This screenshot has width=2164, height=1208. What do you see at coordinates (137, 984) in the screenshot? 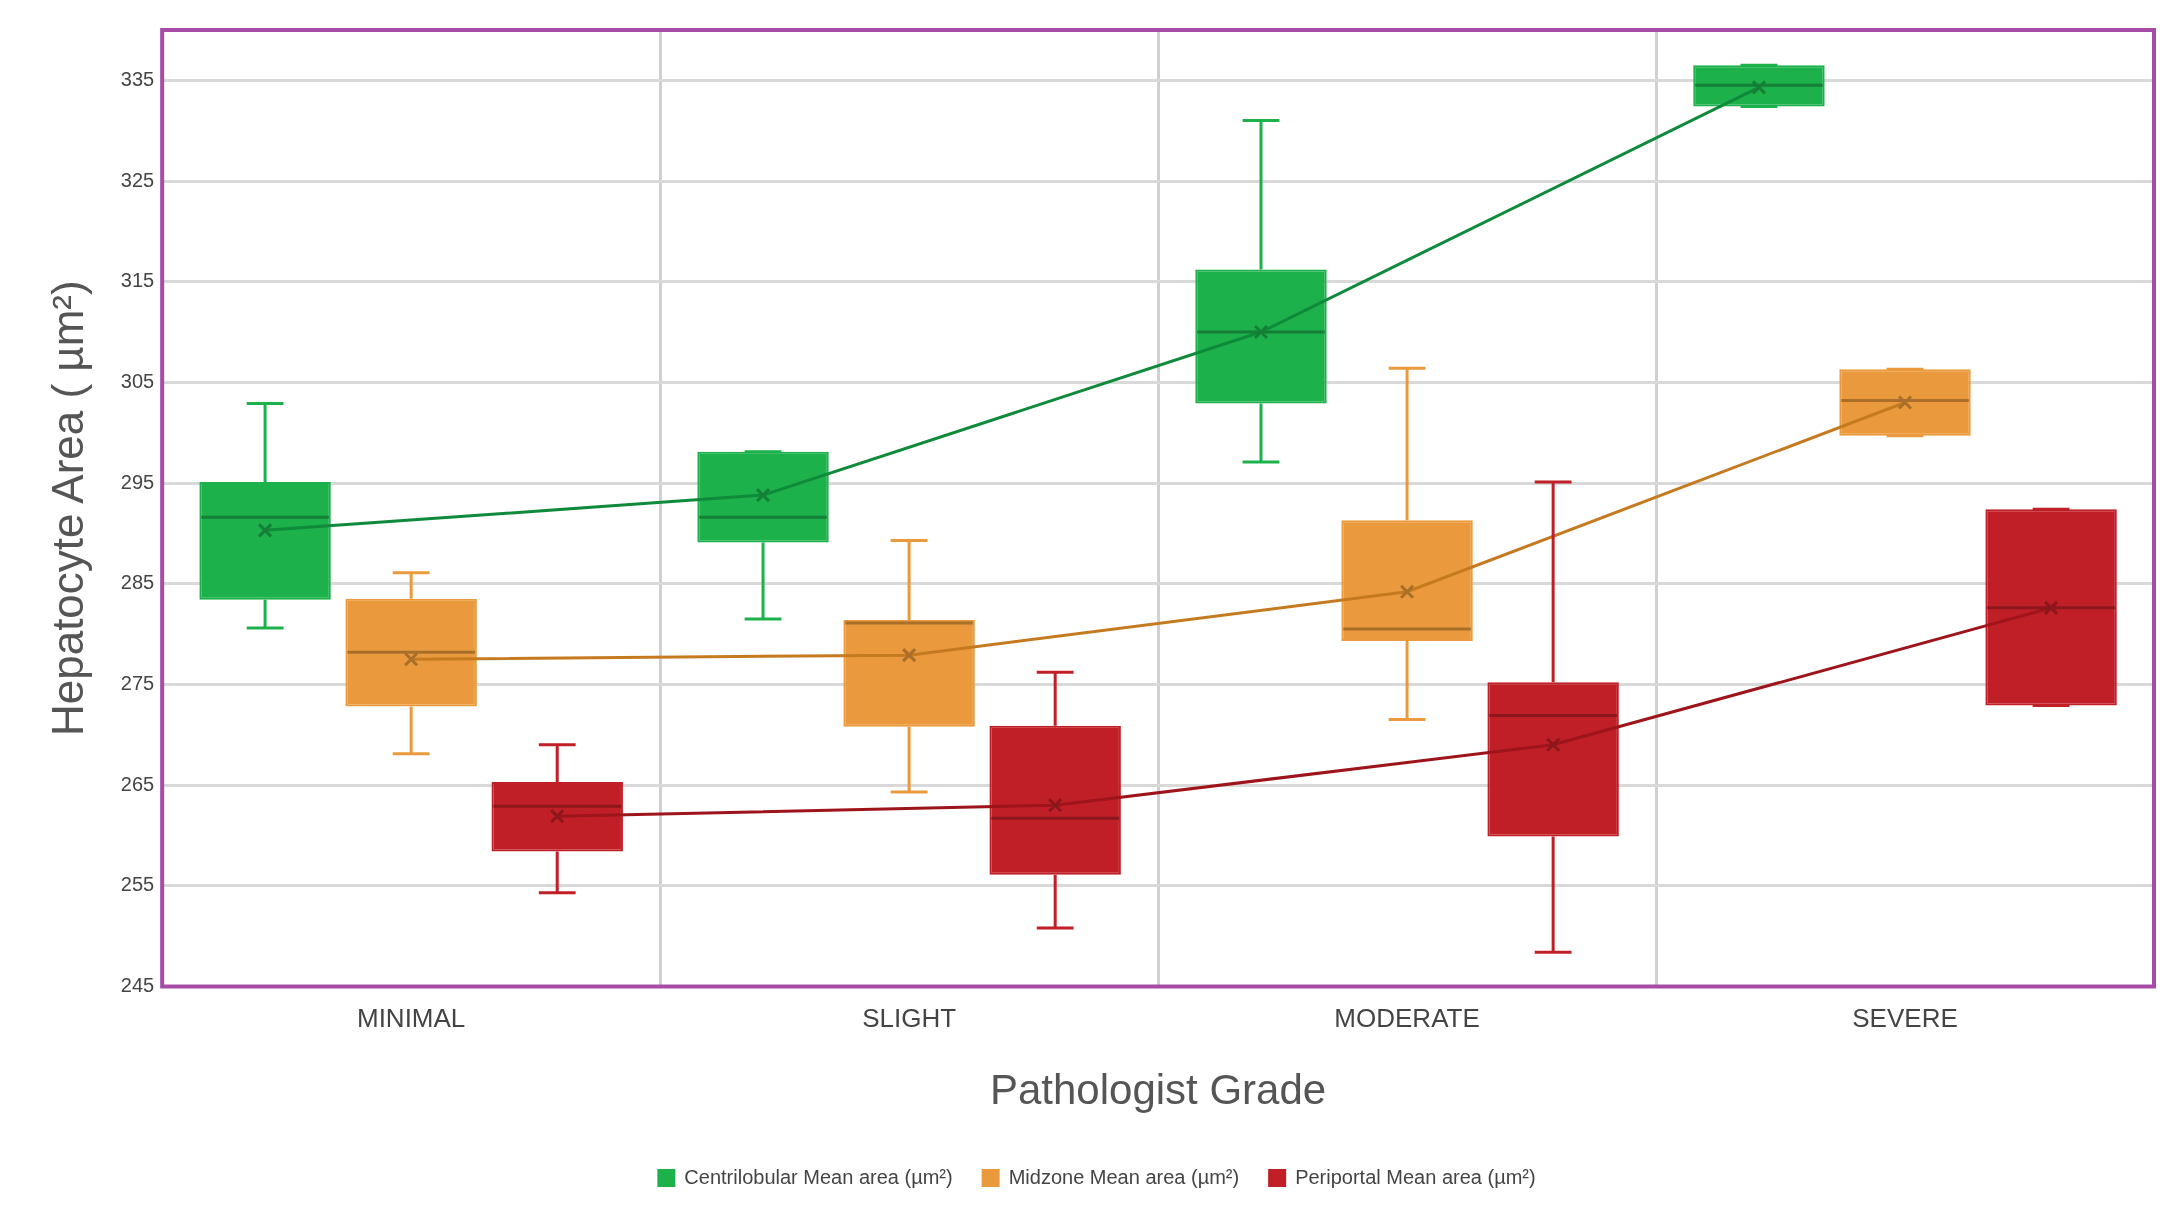
I see `y-tick-label: 245` at bounding box center [137, 984].